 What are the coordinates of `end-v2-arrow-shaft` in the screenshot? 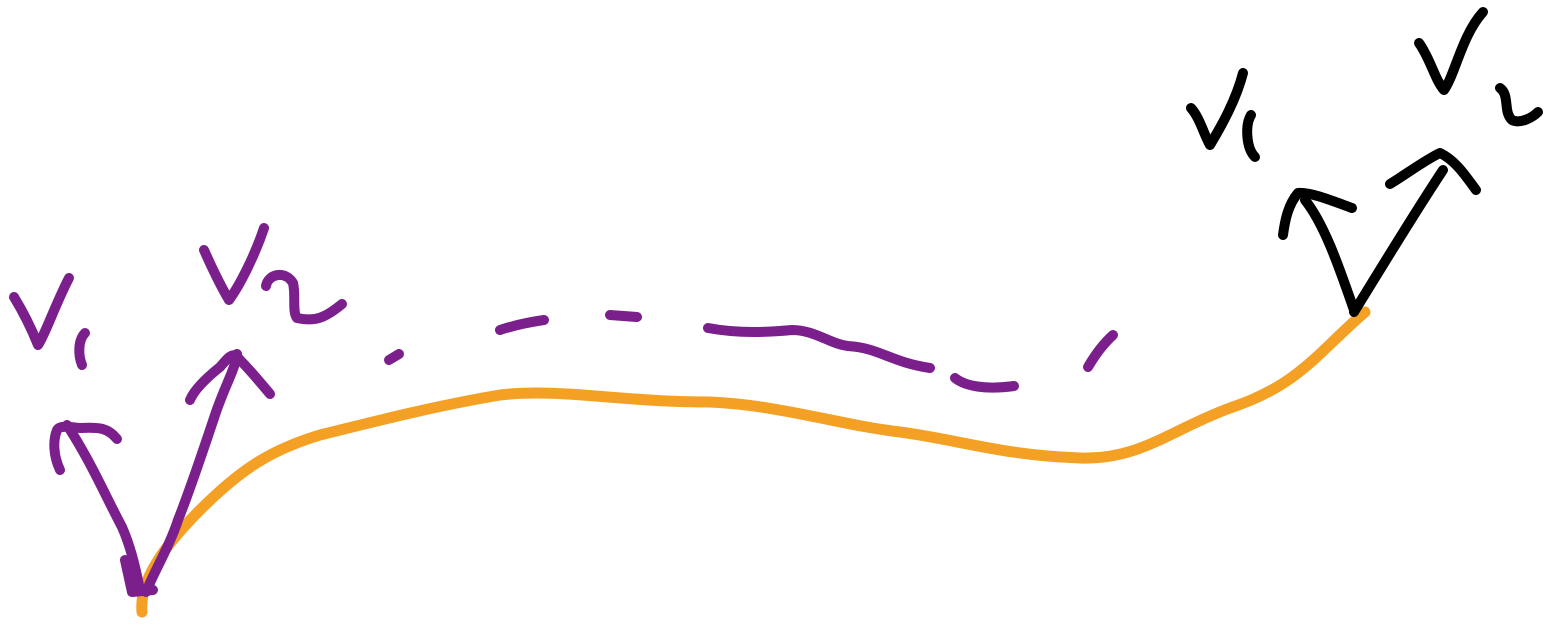 It's located at (1398, 241).